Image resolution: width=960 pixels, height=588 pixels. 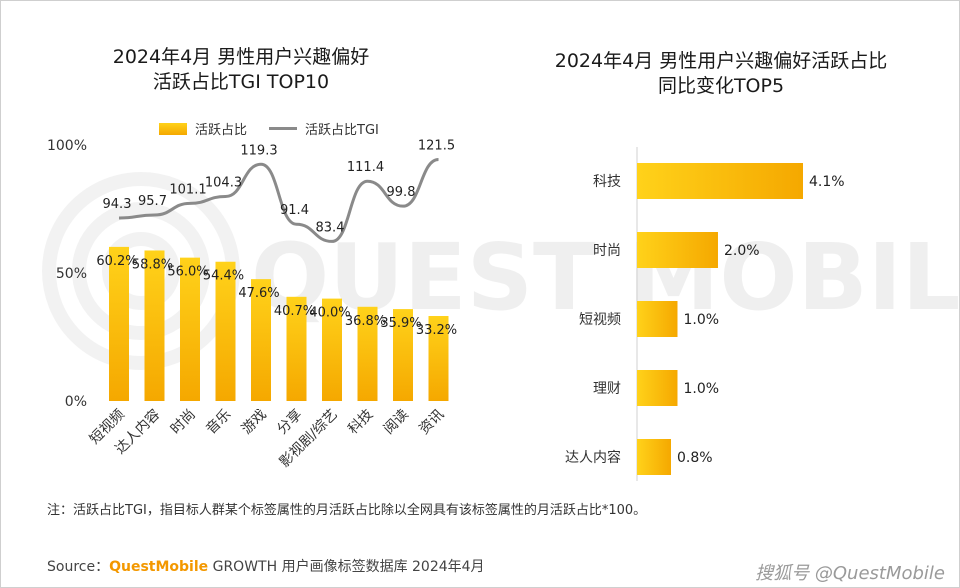 What do you see at coordinates (721, 86) in the screenshot?
I see `right-title-line2: 同比变化TOP5` at bounding box center [721, 86].